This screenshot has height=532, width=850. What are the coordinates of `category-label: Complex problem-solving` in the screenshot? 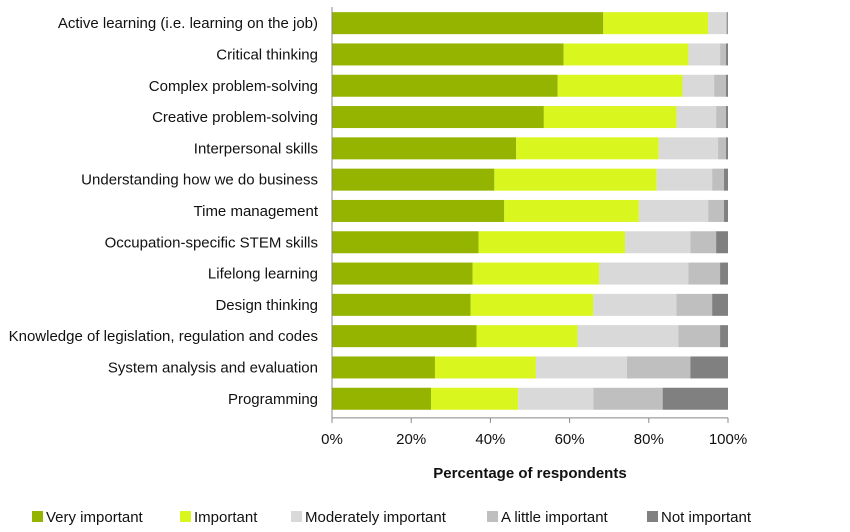 It's located at (233, 86).